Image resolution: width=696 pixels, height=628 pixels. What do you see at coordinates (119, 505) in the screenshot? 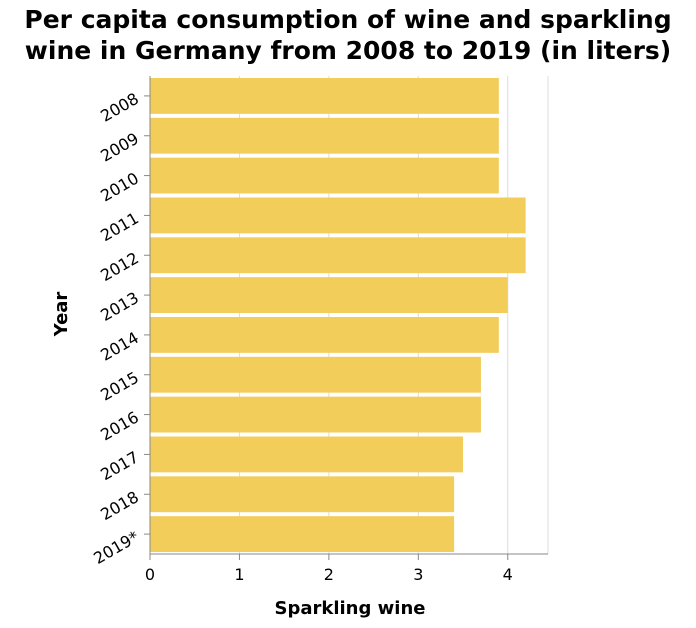
I see `y-tick-label-2018: 2018` at bounding box center [119, 505].